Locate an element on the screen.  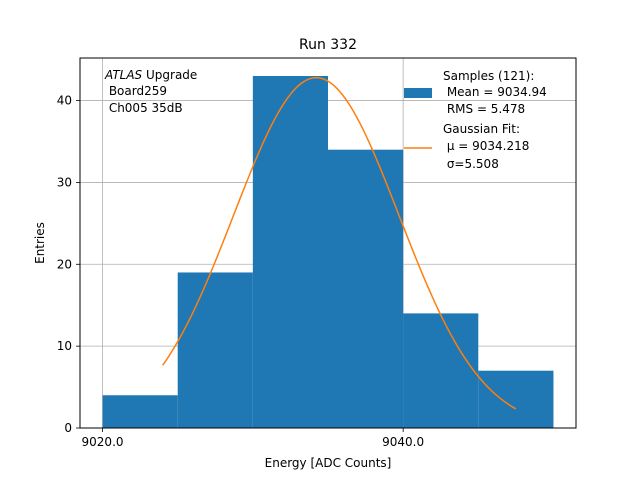
x-tick-label: 9020.0 is located at coordinates (103, 442).